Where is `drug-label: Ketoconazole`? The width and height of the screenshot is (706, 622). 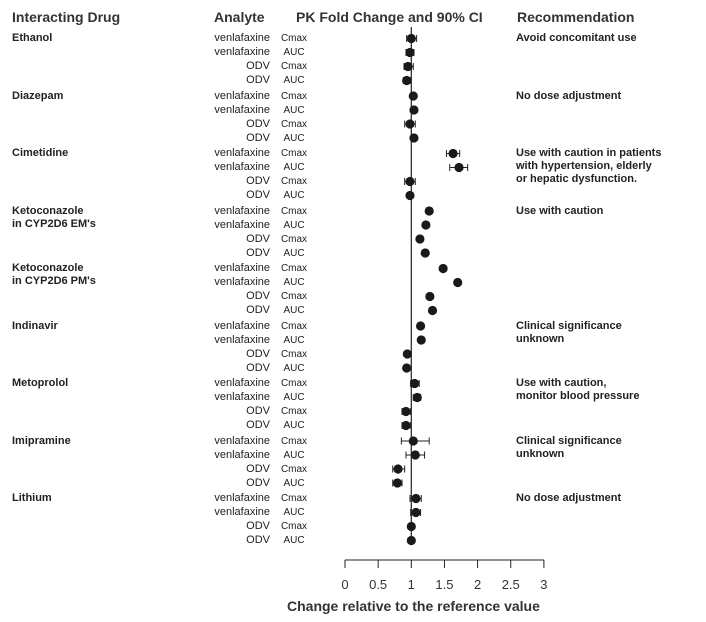 drug-label: Ketoconazole is located at coordinates (48, 268).